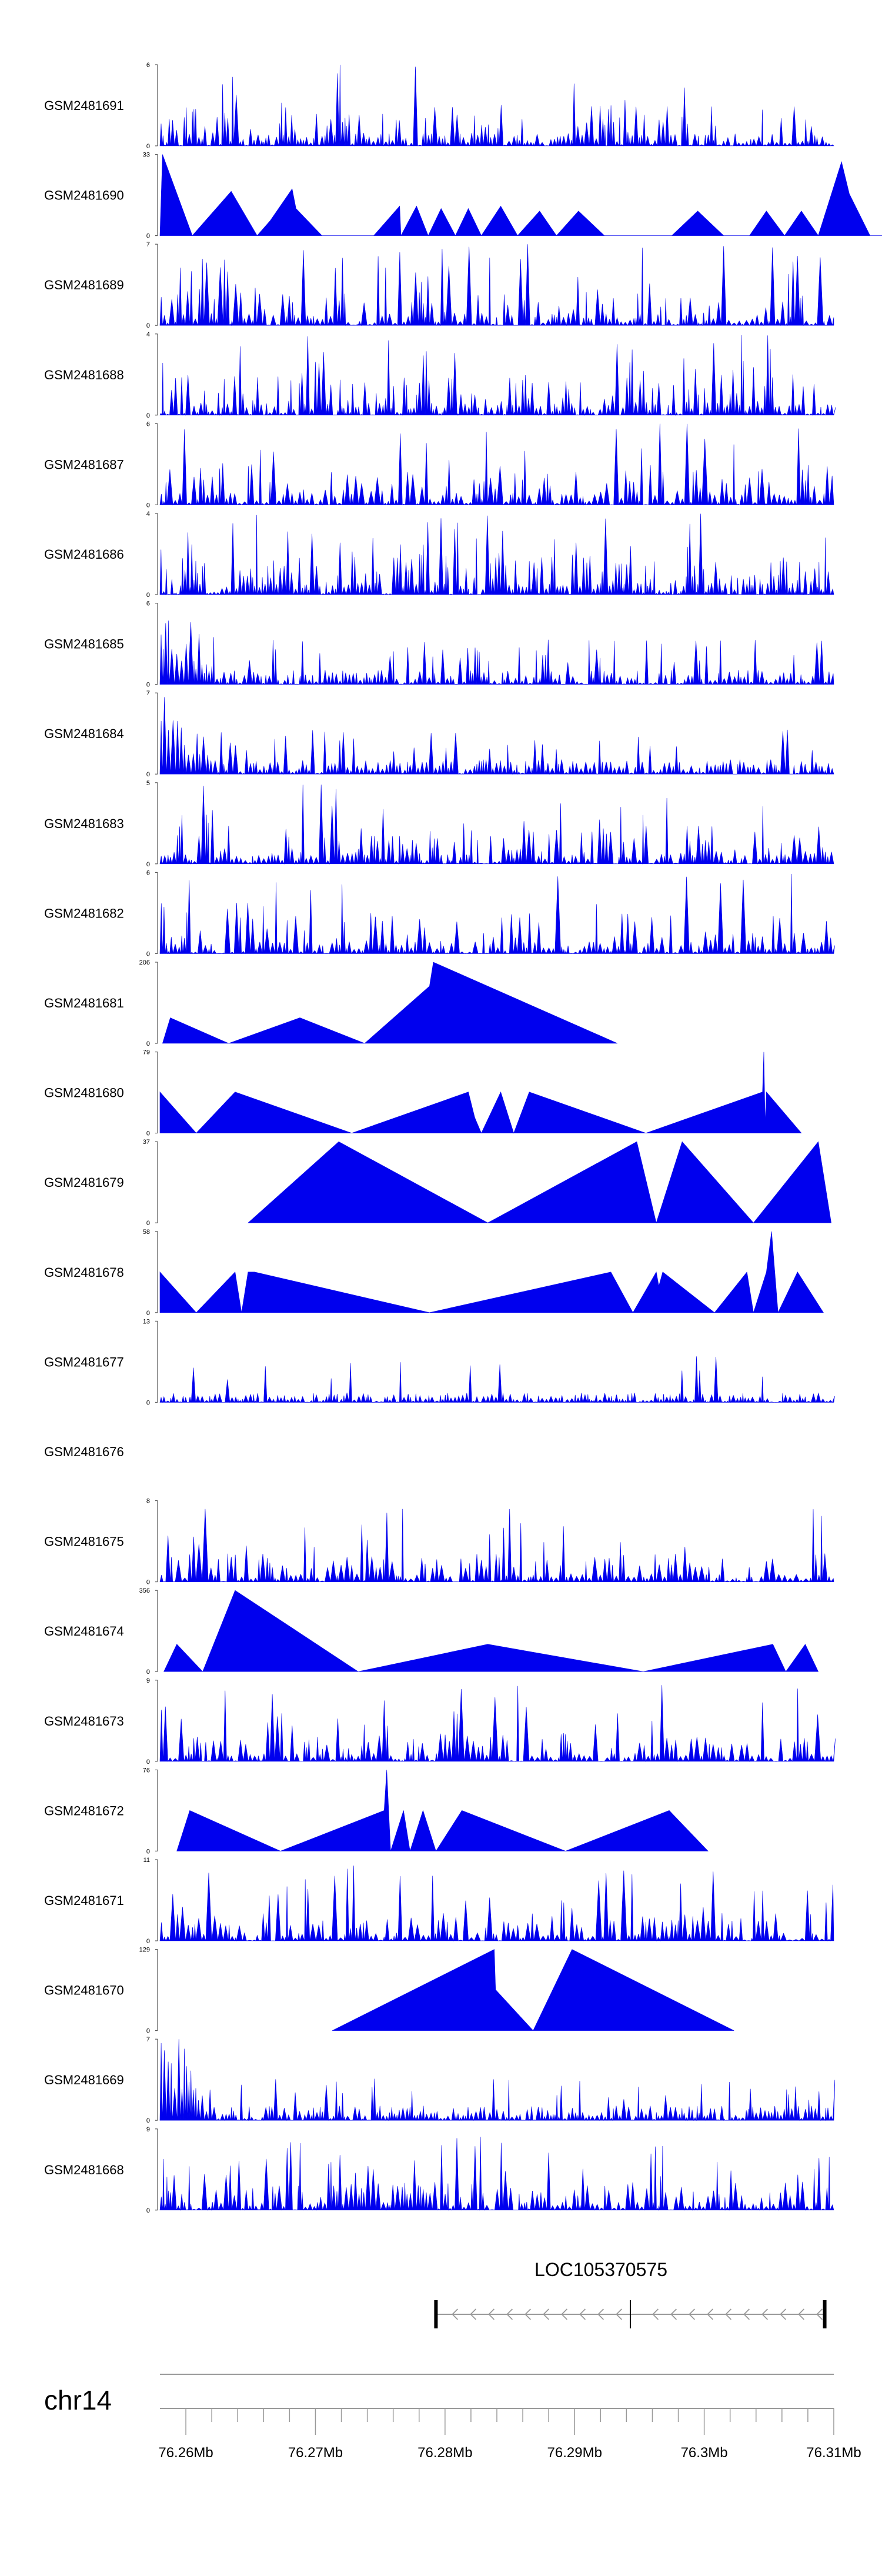  I want to click on x-tick-label: 76.27Mb, so click(315, 2453).